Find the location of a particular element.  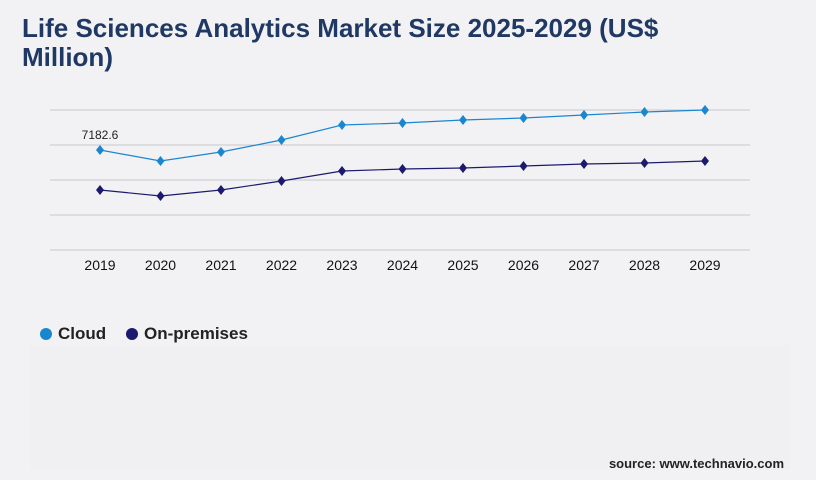

data-label: 7182.6 is located at coordinates (100, 135).